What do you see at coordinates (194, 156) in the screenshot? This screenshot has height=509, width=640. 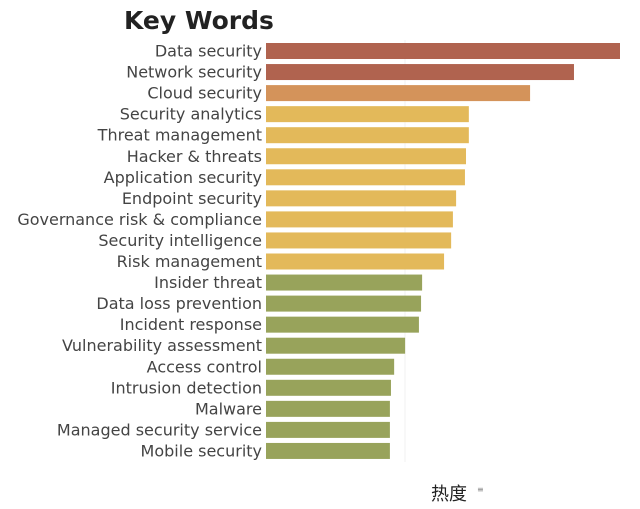 I see `category-label: Hacker & threats` at bounding box center [194, 156].